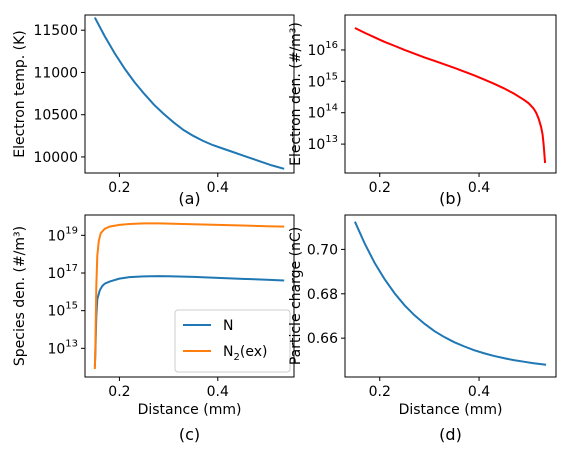 This screenshot has height=455, width=581. What do you see at coordinates (322, 295) in the screenshot?
I see `y-tick-label-d: 0.68` at bounding box center [322, 295].